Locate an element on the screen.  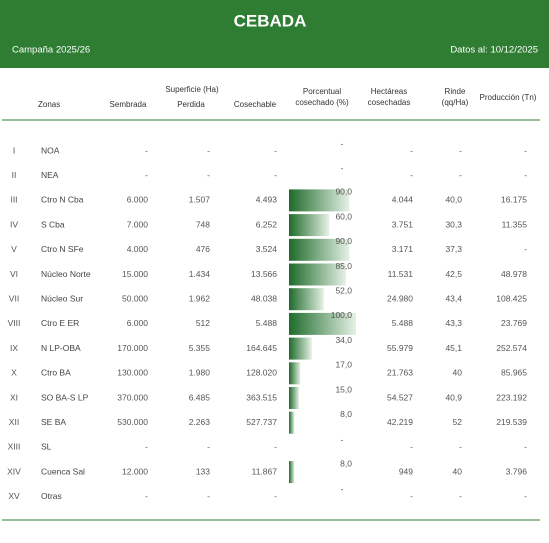
hectareas: - is located at coordinates (411, 150).